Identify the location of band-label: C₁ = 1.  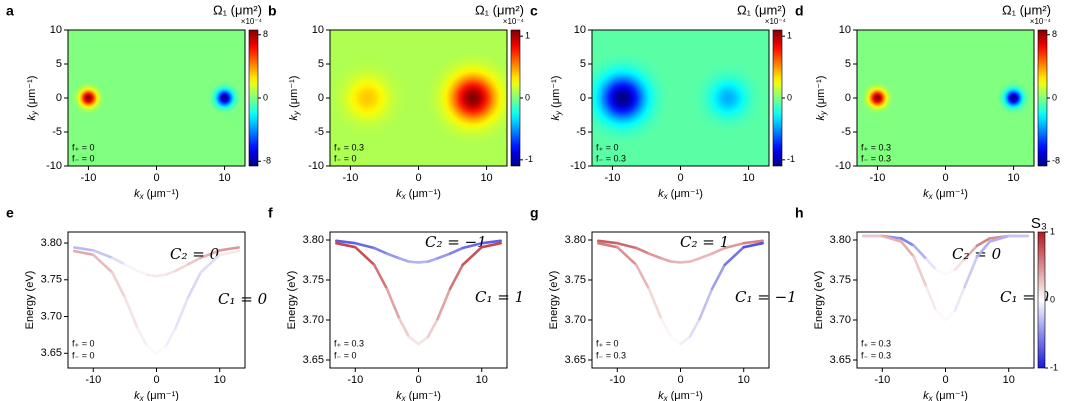
(499, 297).